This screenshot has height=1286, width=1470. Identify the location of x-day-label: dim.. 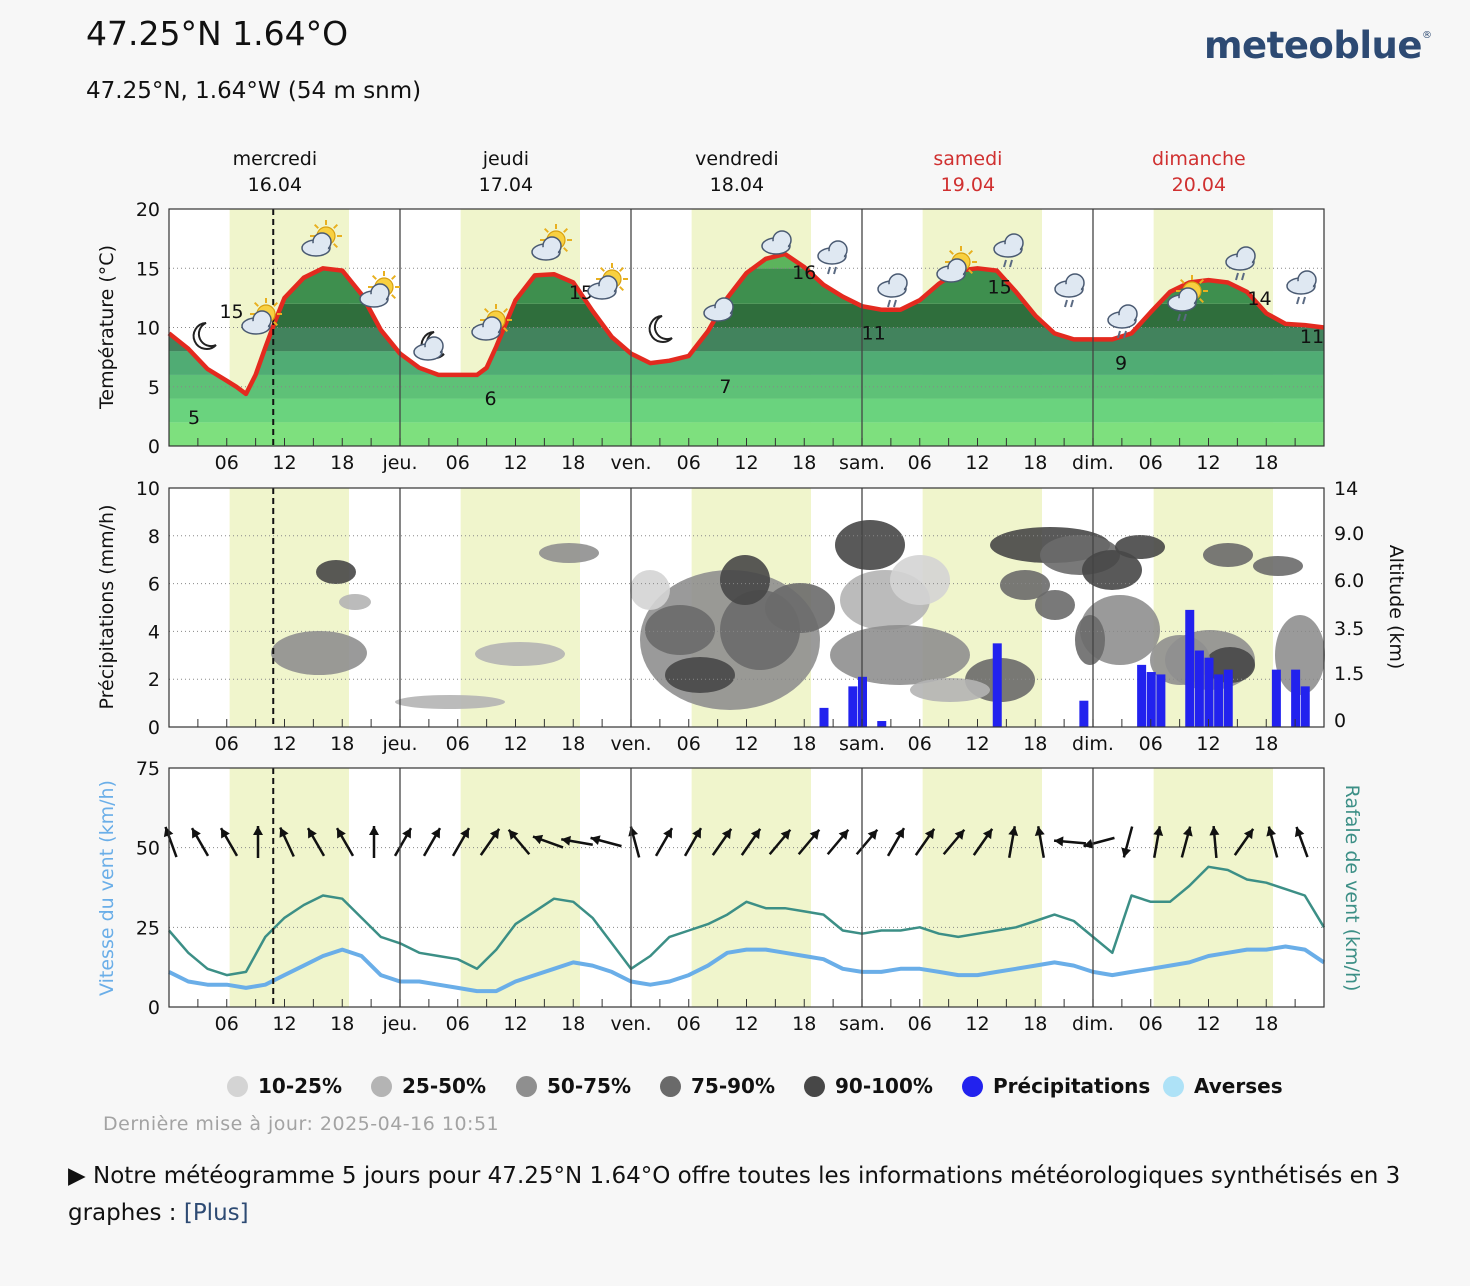
(1093, 744).